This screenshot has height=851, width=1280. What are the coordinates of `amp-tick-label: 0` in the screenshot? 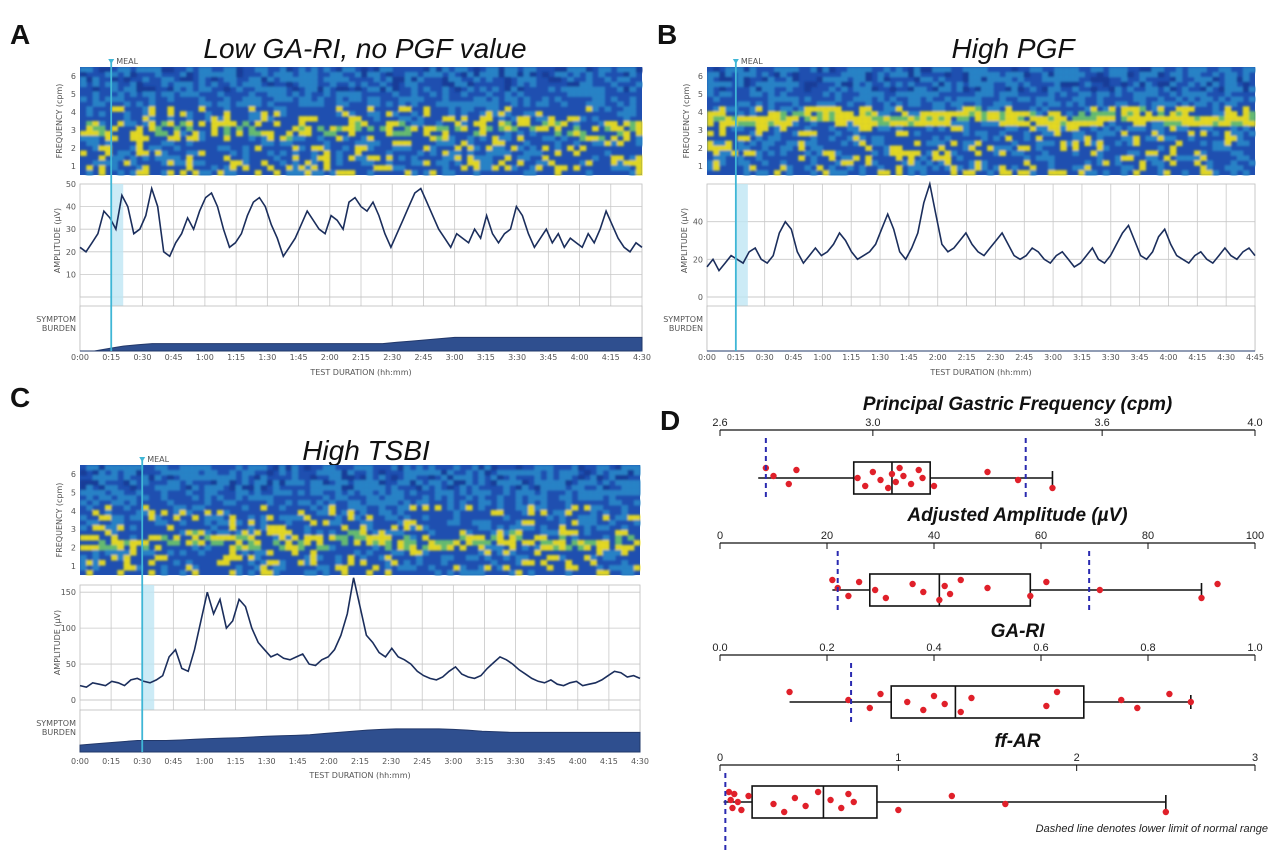 It's located at (73, 700).